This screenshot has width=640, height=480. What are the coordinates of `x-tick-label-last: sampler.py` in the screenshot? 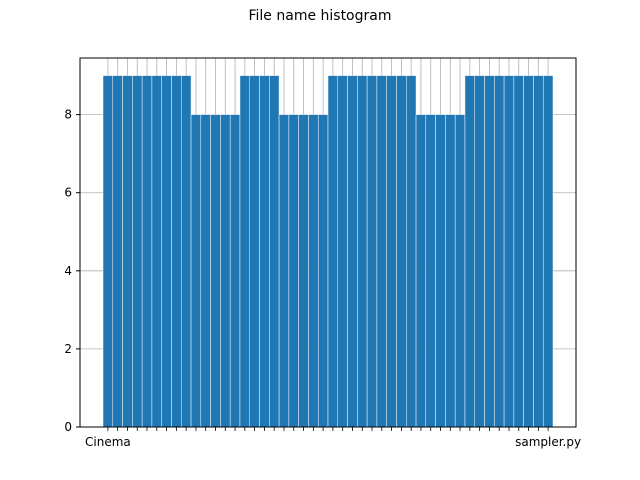 It's located at (548, 442).